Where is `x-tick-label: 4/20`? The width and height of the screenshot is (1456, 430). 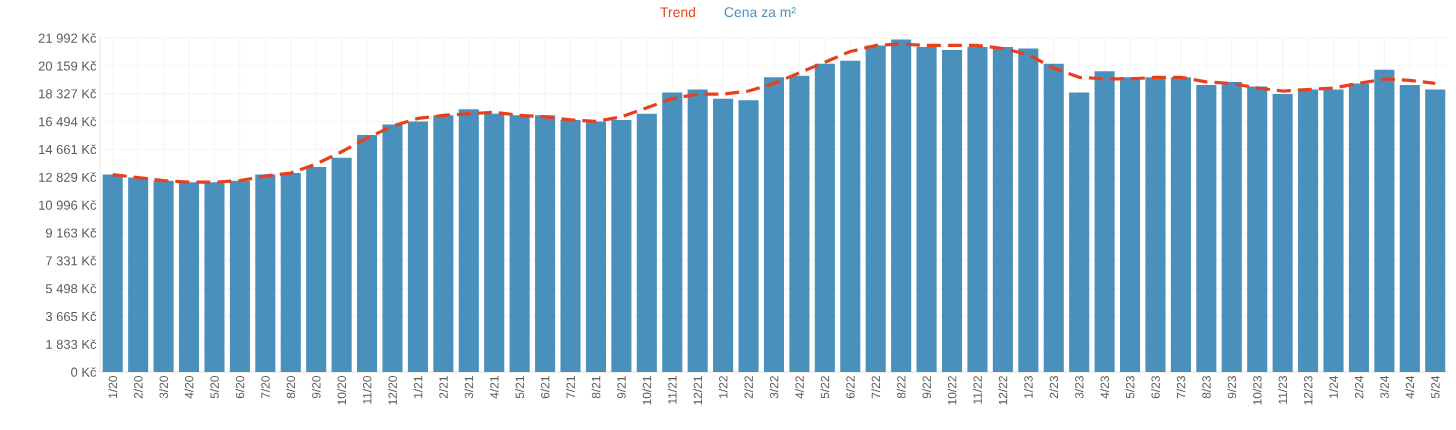
x-tick-label: 4/20 is located at coordinates (189, 387).